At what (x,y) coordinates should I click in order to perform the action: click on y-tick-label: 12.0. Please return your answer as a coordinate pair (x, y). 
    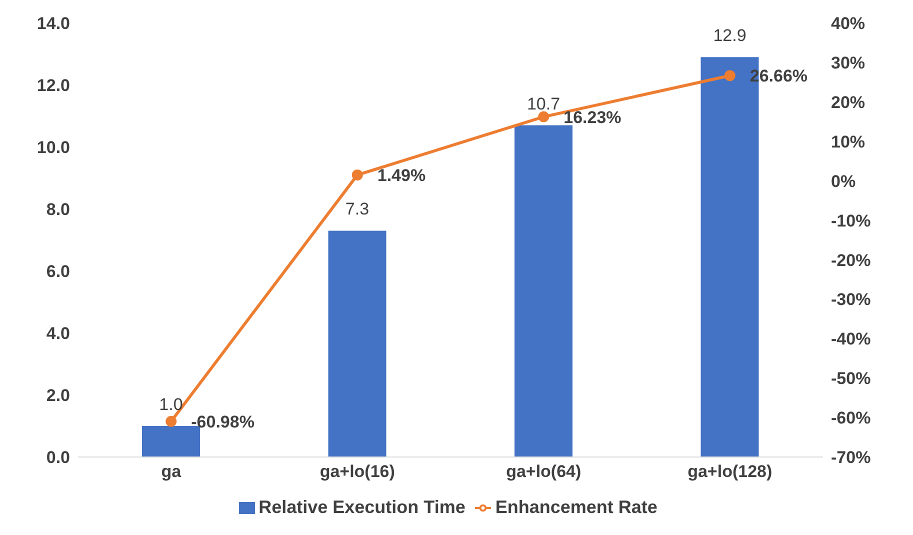
    Looking at the image, I should click on (53, 86).